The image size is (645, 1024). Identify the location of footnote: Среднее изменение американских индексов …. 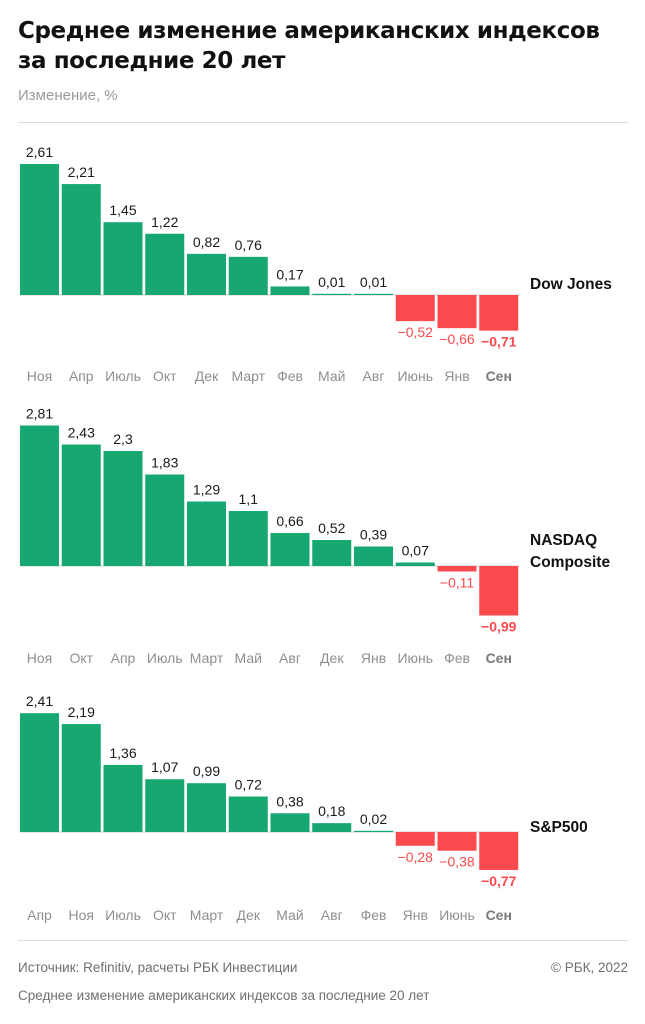
(224, 995).